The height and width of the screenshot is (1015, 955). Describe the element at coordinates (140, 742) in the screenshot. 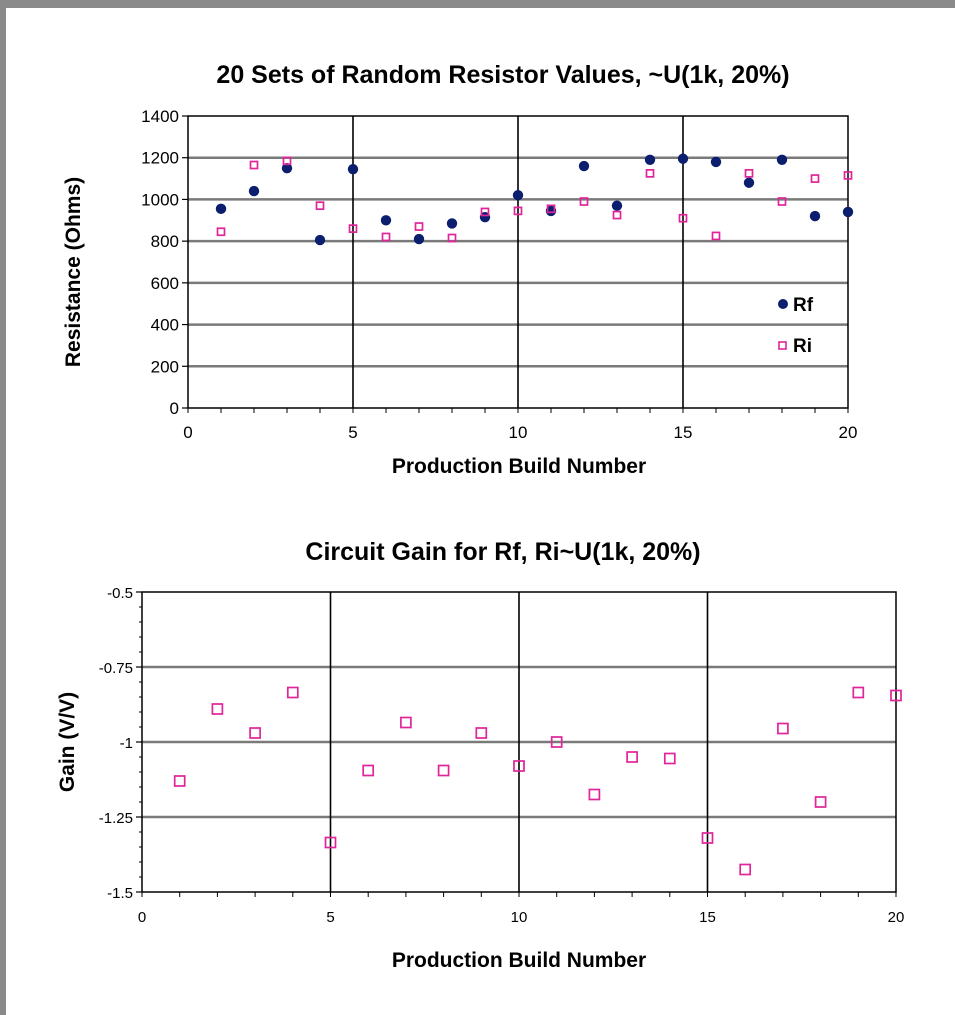

I see `y-axis-minor-ticks` at that location.